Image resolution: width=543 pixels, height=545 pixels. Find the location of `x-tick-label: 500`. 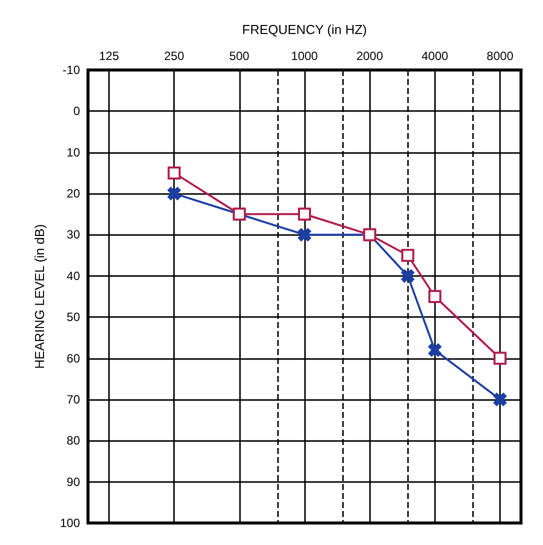

x-tick-label: 500 is located at coordinates (239, 56).